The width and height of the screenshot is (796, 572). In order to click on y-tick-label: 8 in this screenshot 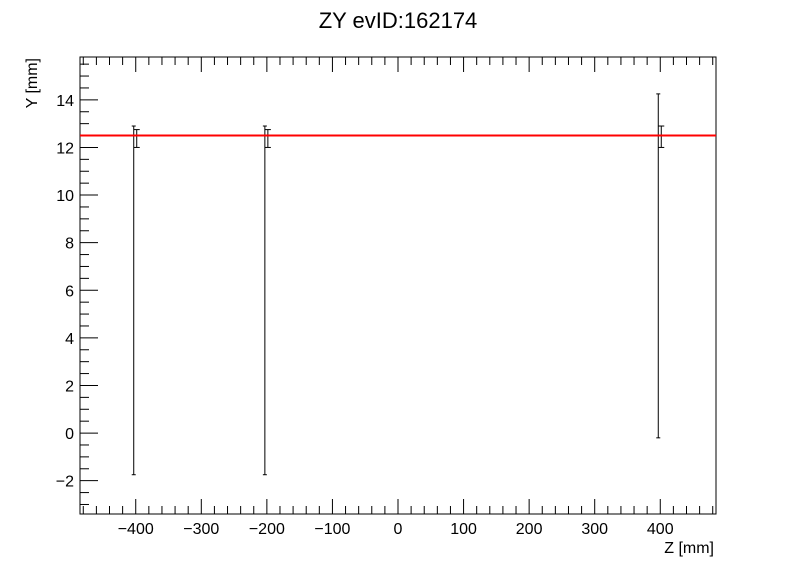, I will do `click(69, 244)`.